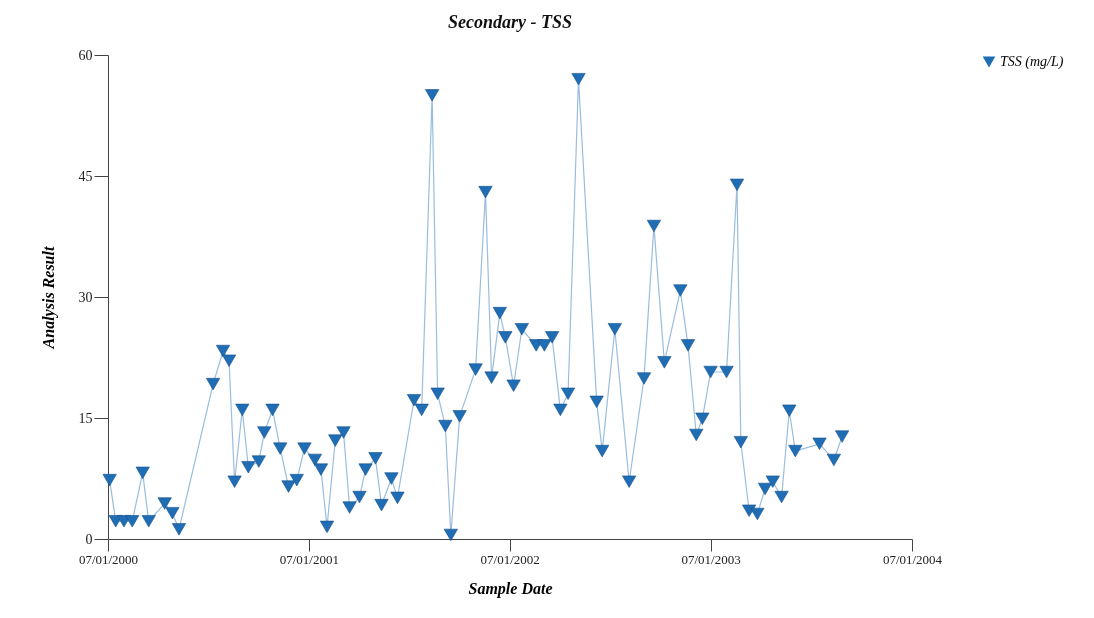 The height and width of the screenshot is (618, 1094). I want to click on x-axis-title: Sample Date, so click(510, 588).